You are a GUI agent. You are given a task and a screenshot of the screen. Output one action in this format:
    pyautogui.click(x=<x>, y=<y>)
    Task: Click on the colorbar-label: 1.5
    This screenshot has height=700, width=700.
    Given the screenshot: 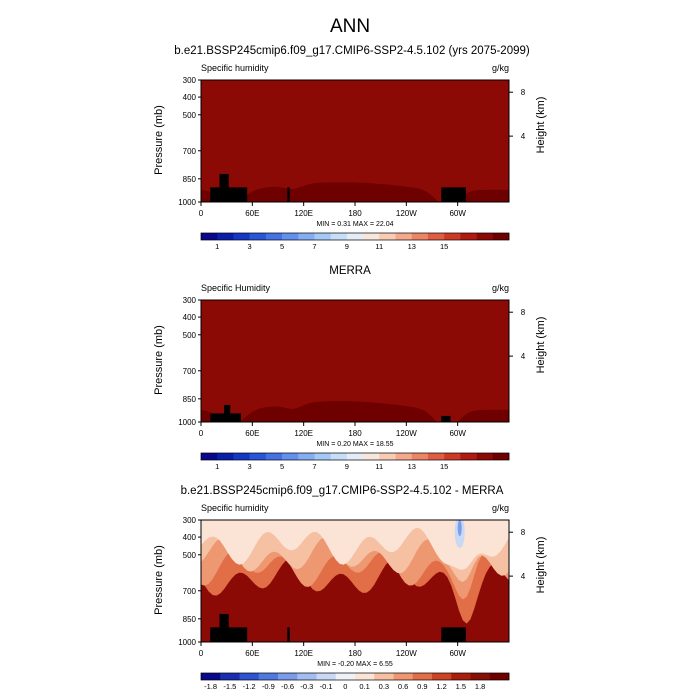 What is the action you would take?
    pyautogui.click(x=461, y=686)
    